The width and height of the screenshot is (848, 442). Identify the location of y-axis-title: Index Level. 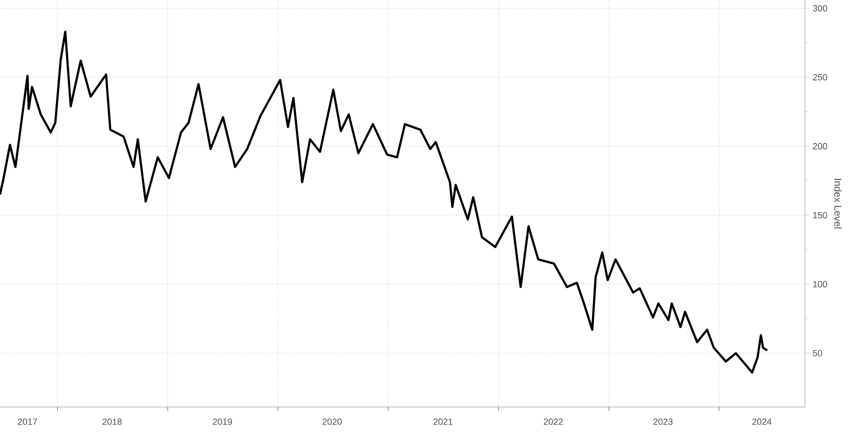
(838, 203).